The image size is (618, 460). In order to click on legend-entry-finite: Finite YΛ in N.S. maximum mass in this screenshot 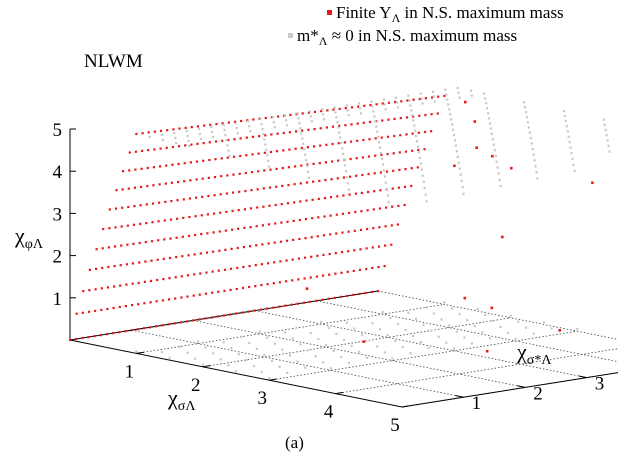, I will do `click(445, 14)`.